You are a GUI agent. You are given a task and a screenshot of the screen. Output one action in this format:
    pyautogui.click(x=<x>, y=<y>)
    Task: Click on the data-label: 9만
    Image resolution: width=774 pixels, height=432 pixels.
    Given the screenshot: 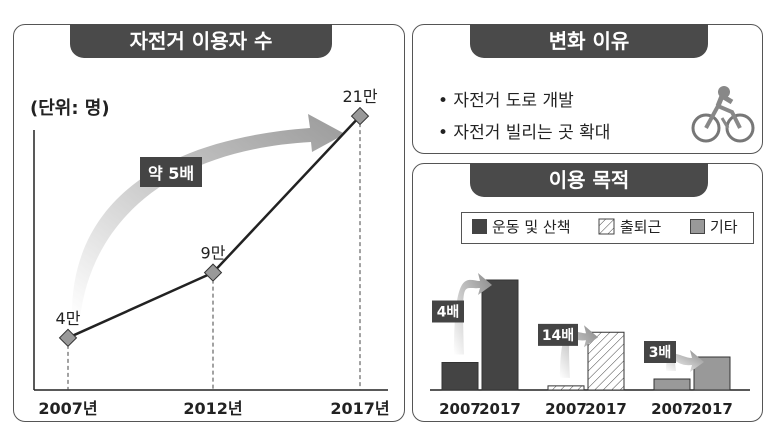 What is the action you would take?
    pyautogui.click(x=213, y=253)
    